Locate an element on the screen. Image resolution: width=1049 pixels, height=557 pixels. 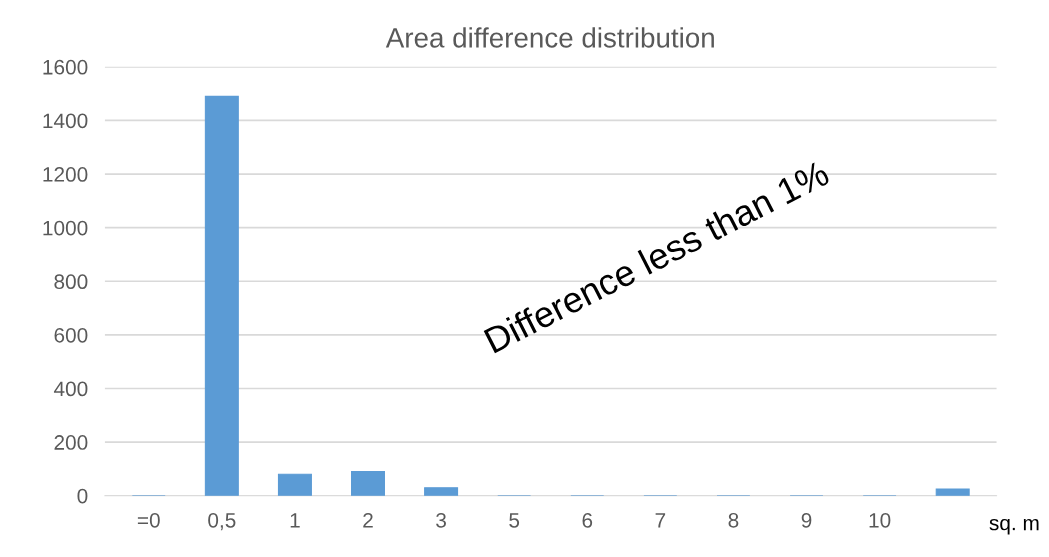
x-tick-label: 5 is located at coordinates (514, 520).